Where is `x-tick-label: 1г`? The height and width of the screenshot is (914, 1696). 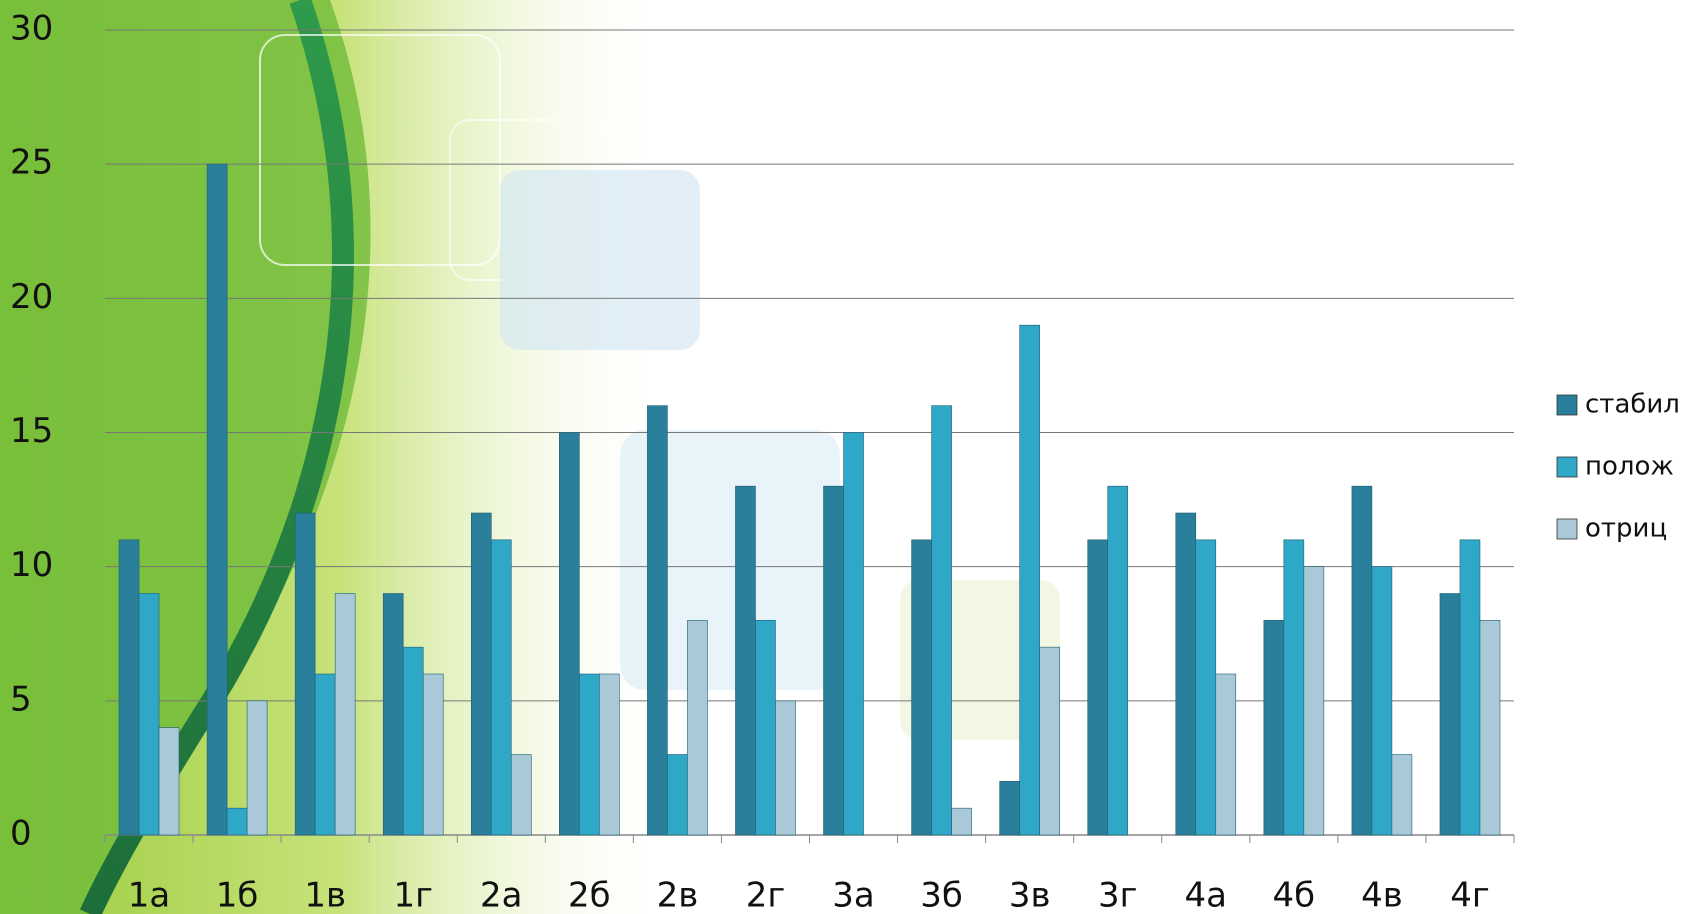 x-tick-label: 1г is located at coordinates (413, 895).